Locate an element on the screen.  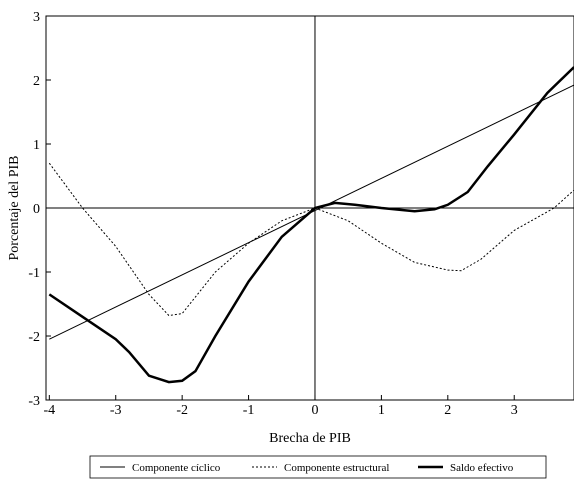
x-tick-label: 1 is located at coordinates (381, 410).